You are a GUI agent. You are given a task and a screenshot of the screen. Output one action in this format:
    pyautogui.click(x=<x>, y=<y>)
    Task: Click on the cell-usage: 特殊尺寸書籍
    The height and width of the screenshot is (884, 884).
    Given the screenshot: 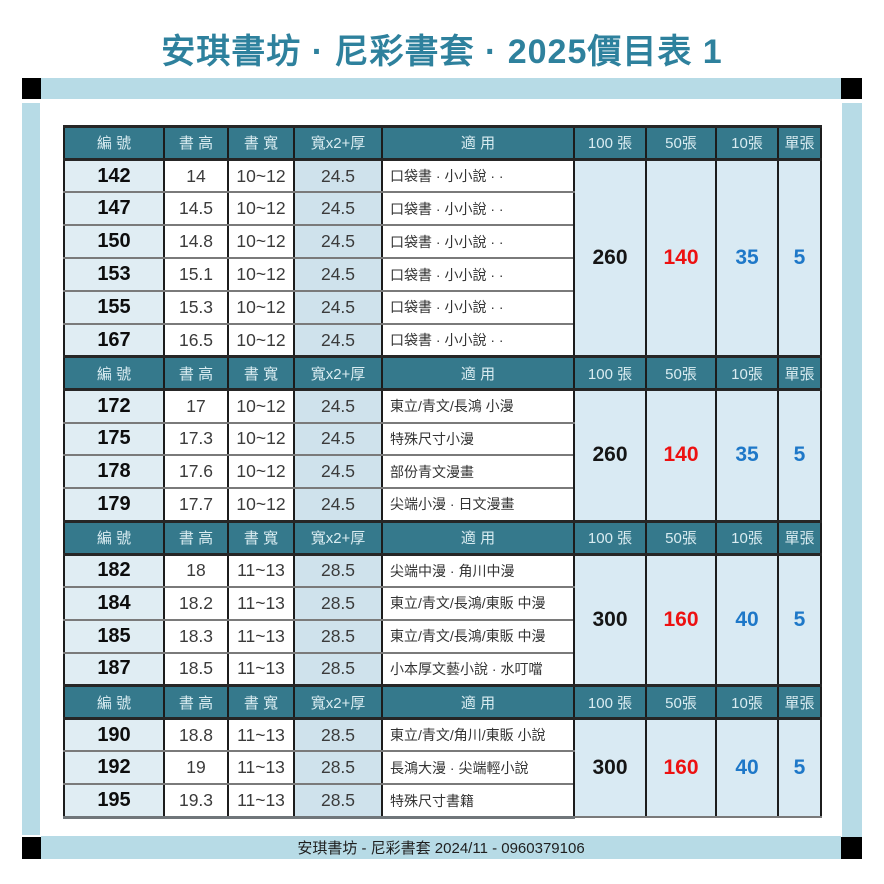 What is the action you would take?
    pyautogui.click(x=478, y=801)
    